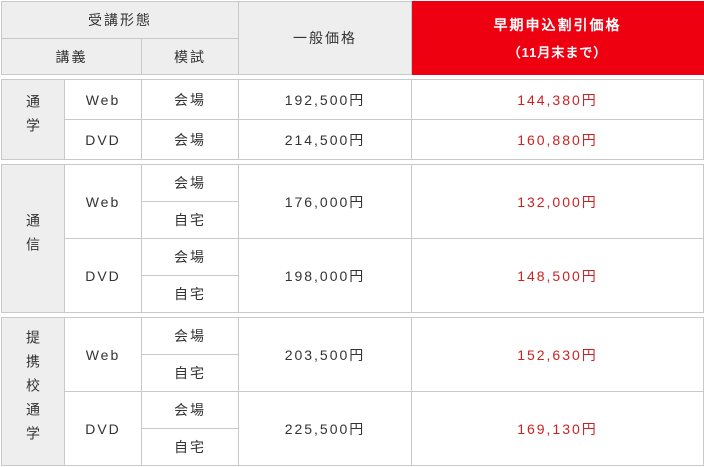  Describe the element at coordinates (325, 38) in the screenshot. I see `header-general-price: 一般価格` at that location.